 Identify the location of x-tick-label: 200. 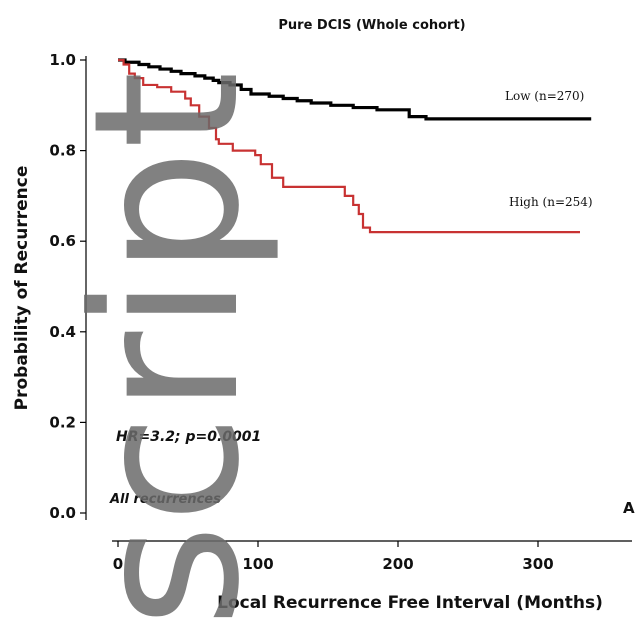
(397, 564).